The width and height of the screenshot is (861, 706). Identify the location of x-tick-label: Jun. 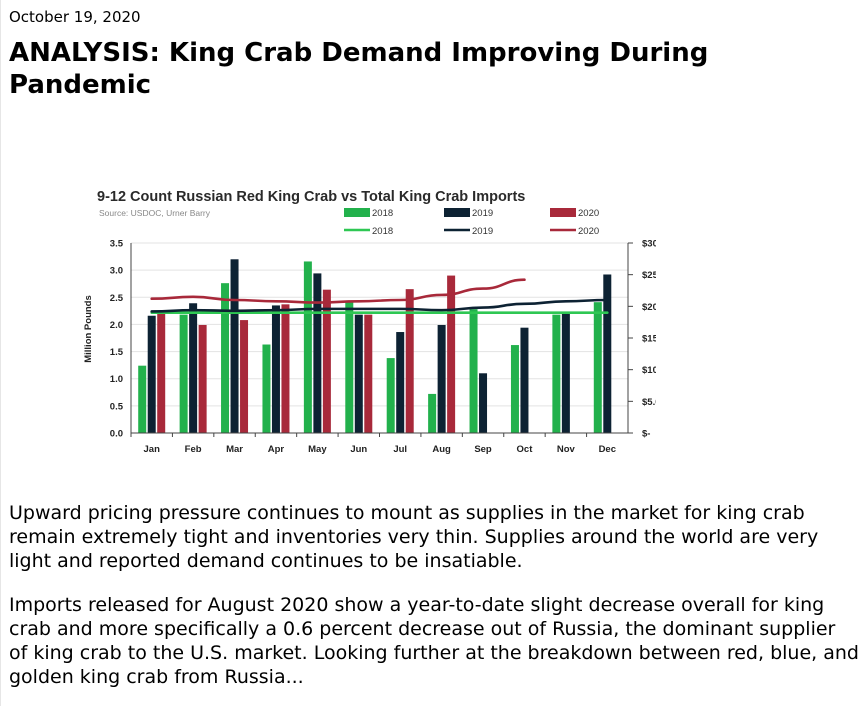
(358, 449).